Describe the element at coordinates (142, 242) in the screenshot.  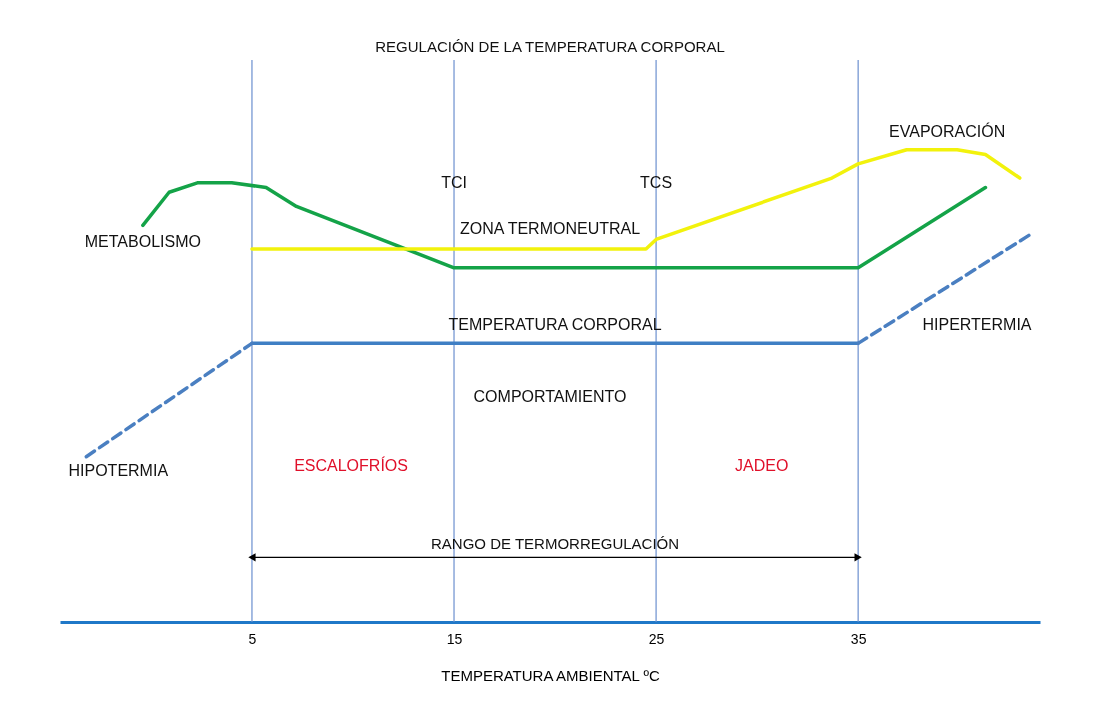
I see `series-label: METABOLISMO` at that location.